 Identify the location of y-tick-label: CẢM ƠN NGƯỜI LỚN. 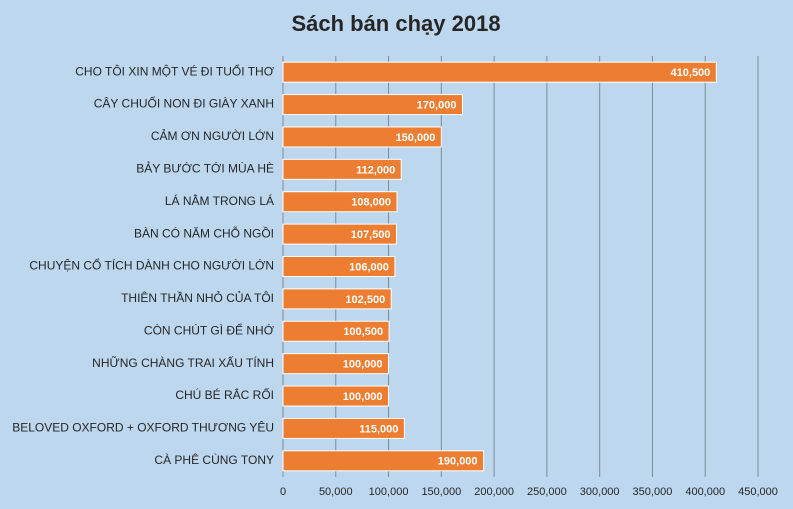
(212, 135).